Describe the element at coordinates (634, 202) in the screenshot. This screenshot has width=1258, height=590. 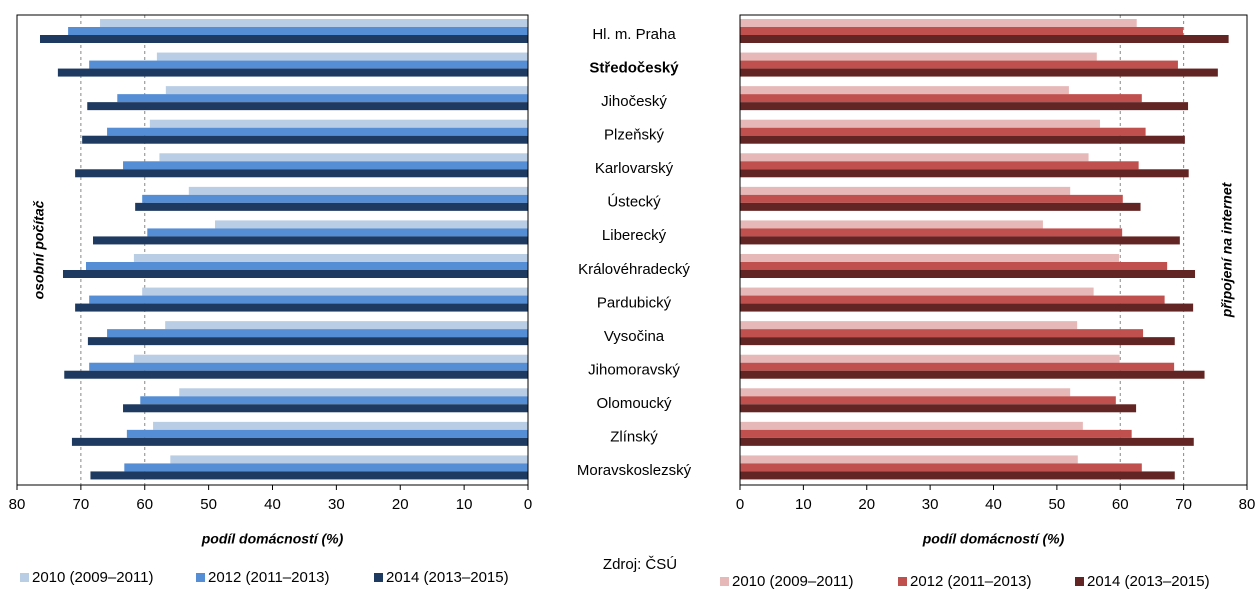
I see `category-label: Ústecký` at that location.